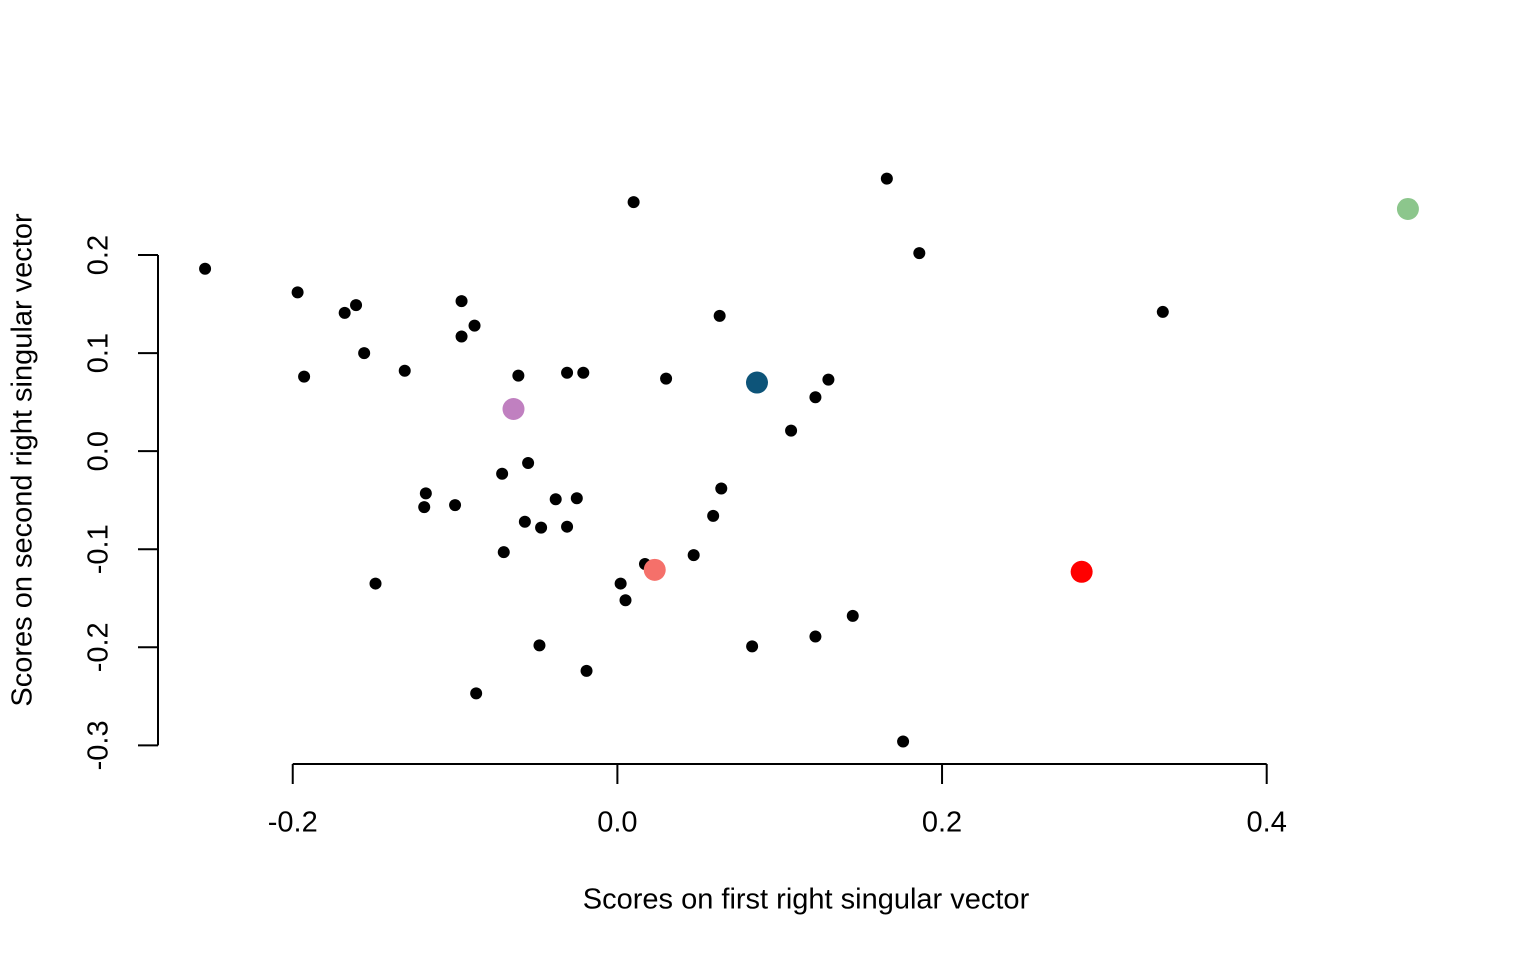 This screenshot has height=960, width=1536. Describe the element at coordinates (99, 255) in the screenshot. I see `y-tick-label: 0.2` at that location.